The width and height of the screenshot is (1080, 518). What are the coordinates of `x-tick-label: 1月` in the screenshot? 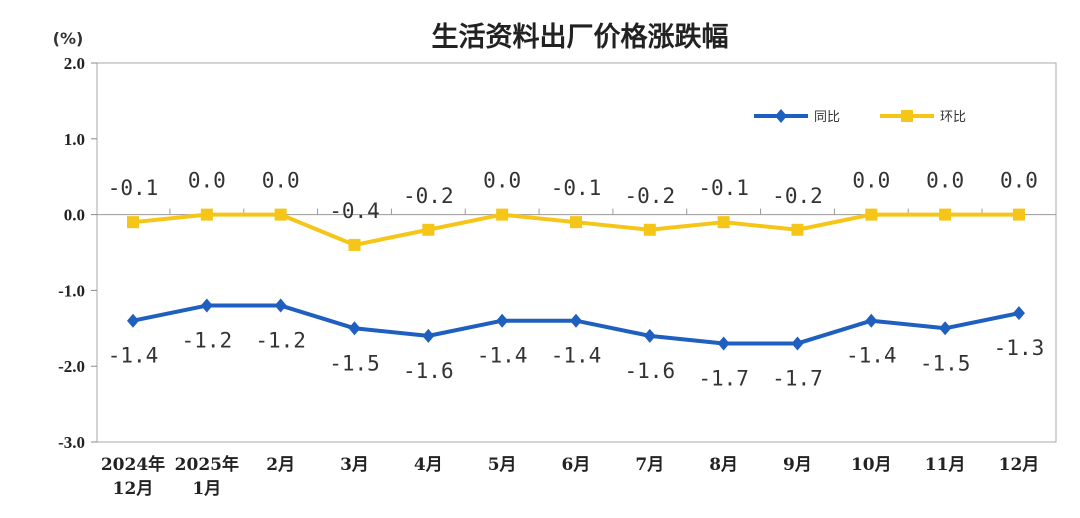 It's located at (206, 489).